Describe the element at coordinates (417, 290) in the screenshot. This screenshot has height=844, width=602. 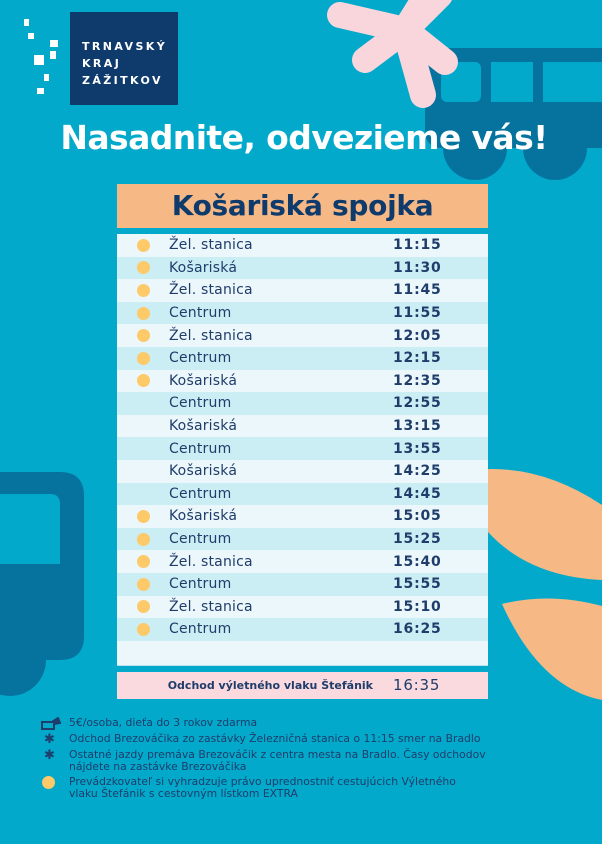
I see `departure-time: 11:45` at that location.